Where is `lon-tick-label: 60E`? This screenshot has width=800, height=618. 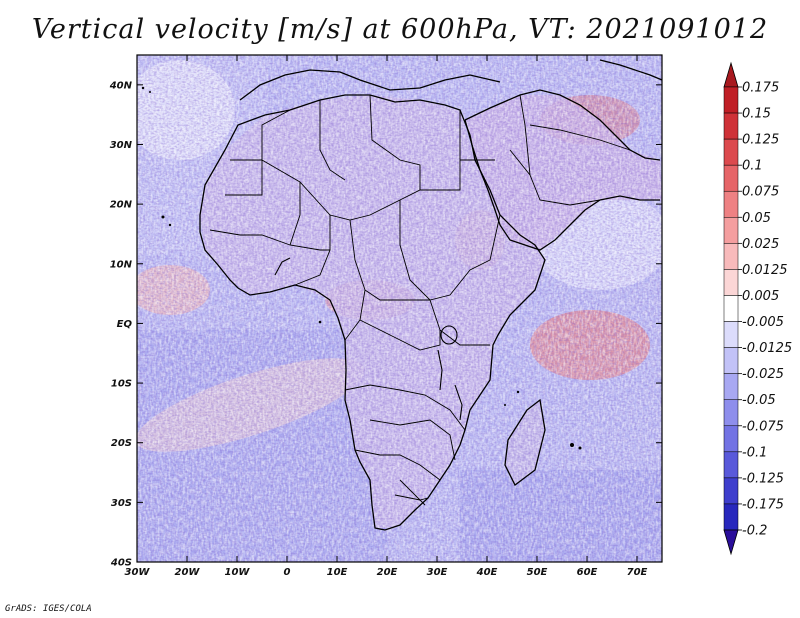 lon-tick-label: 60E is located at coordinates (587, 572).